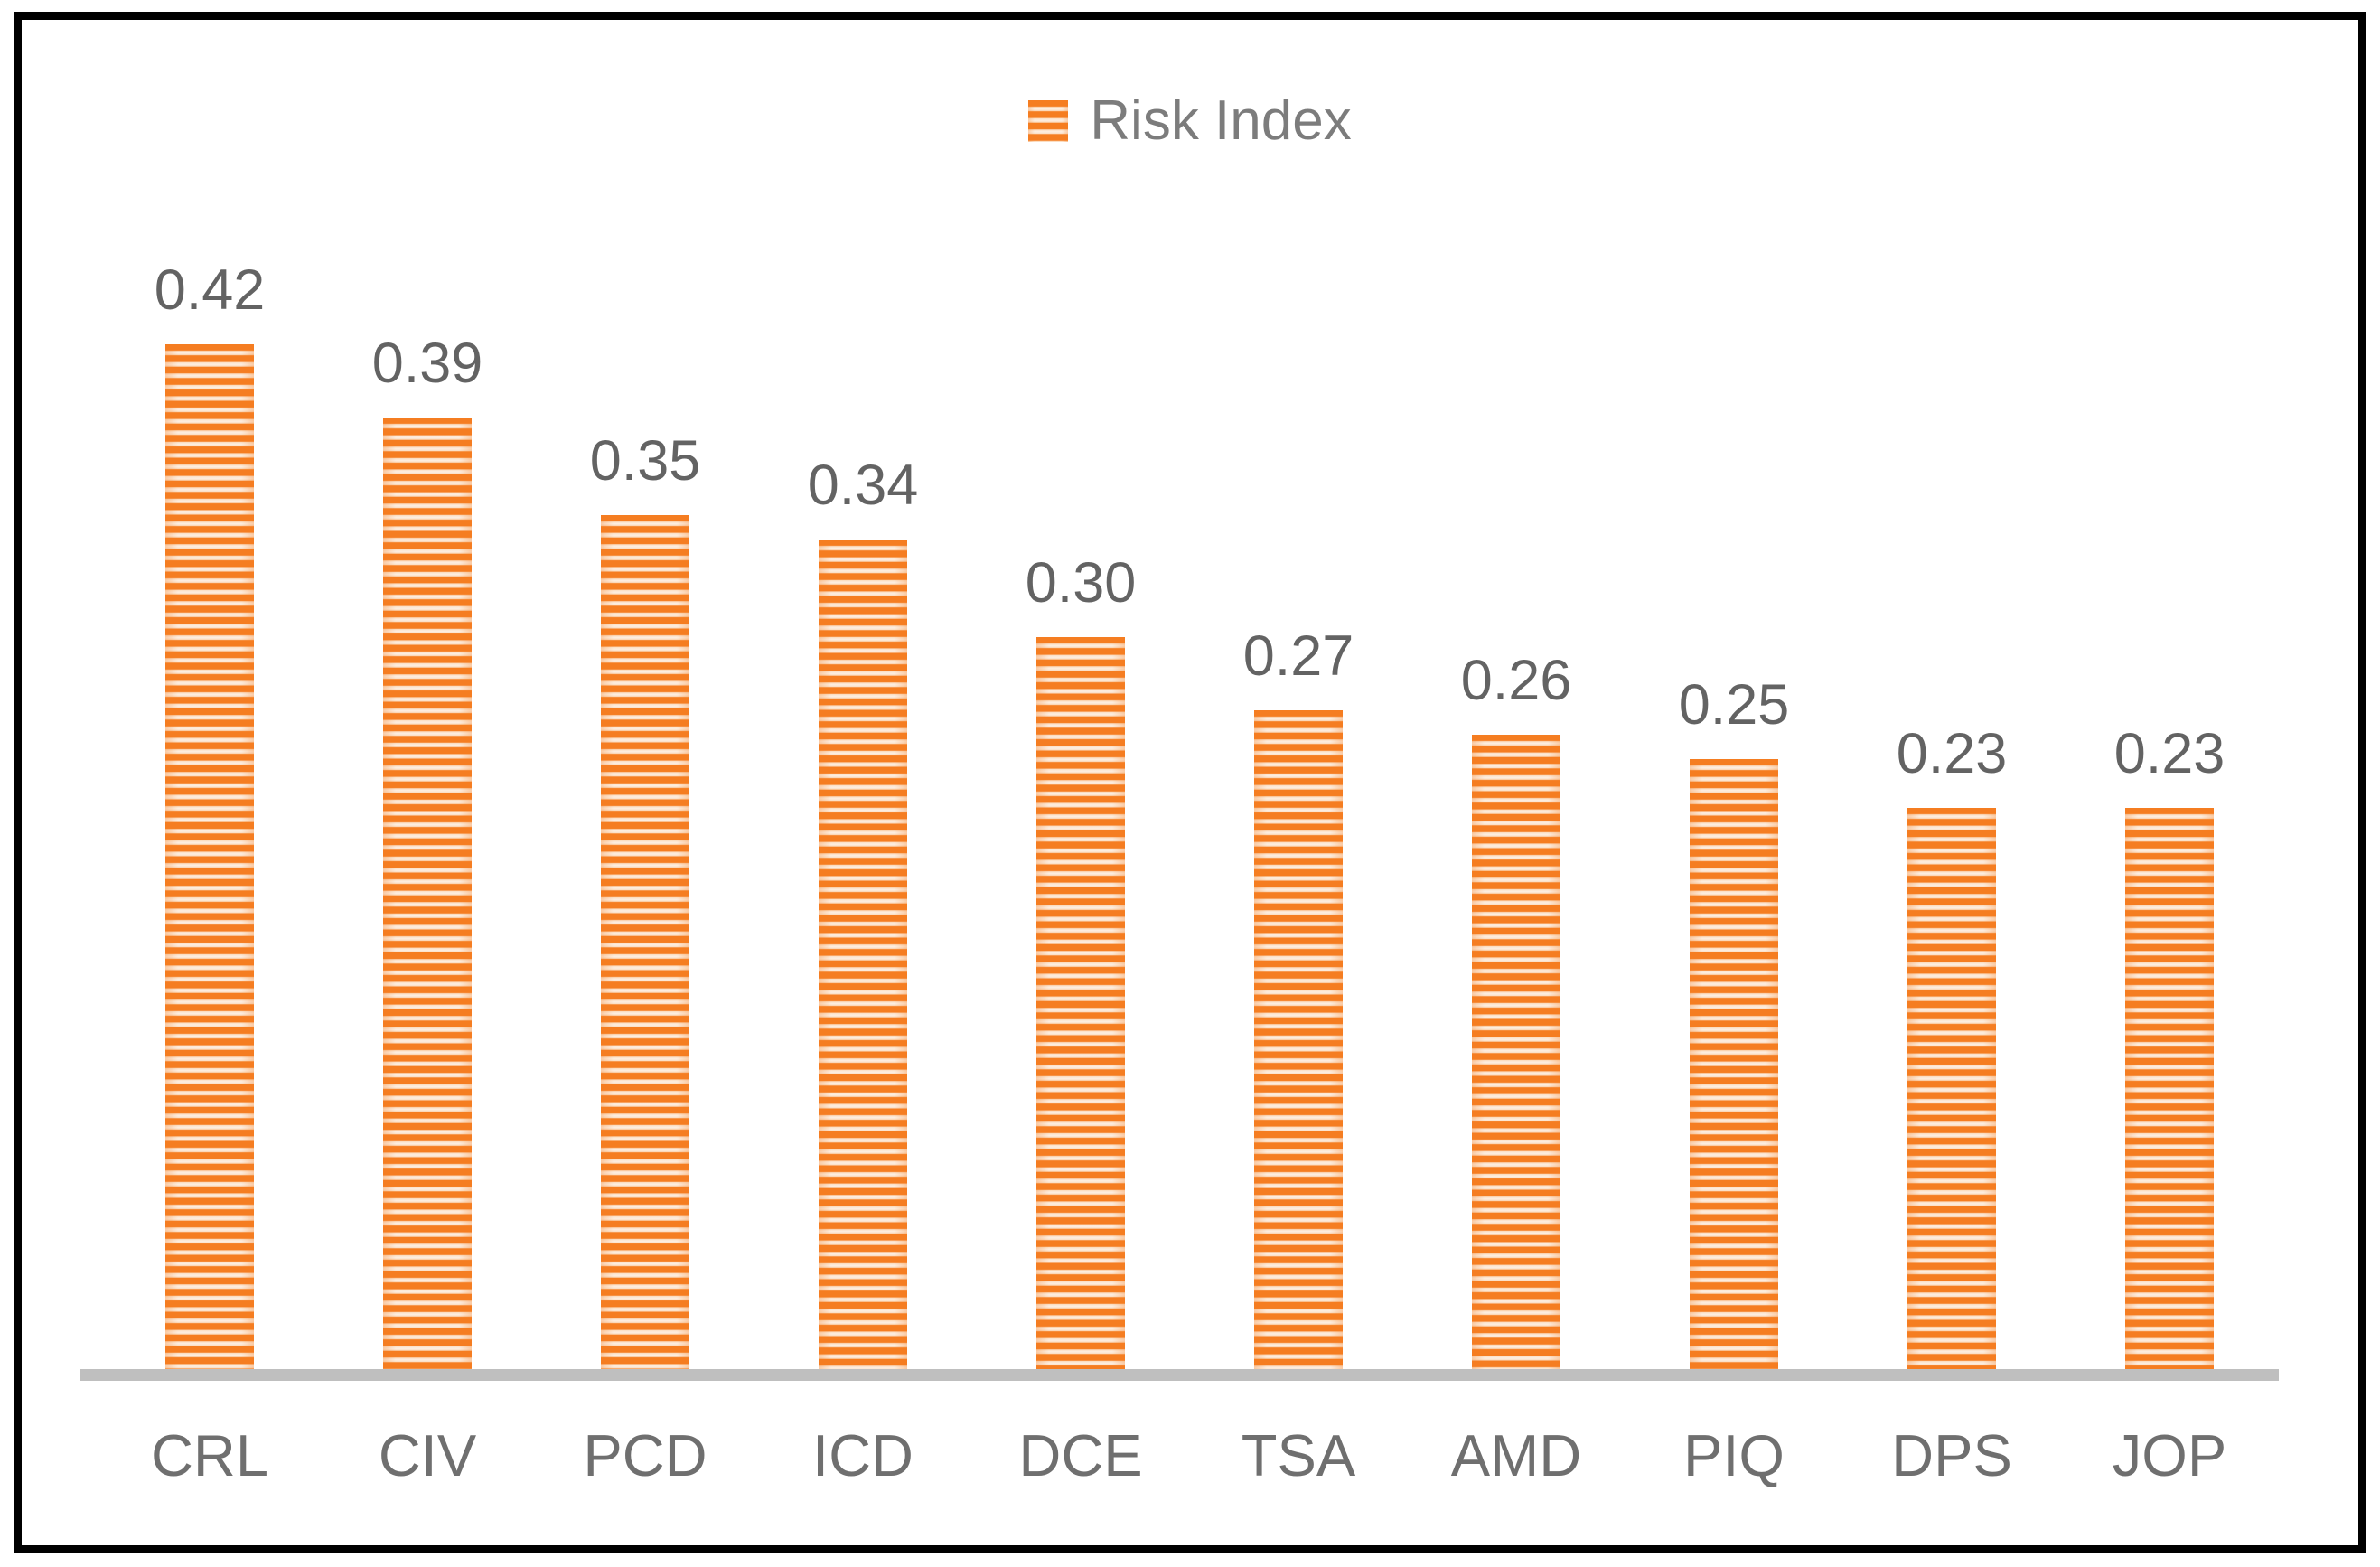 The image size is (2380, 1567). What do you see at coordinates (427, 893) in the screenshot?
I see `bar-civ` at bounding box center [427, 893].